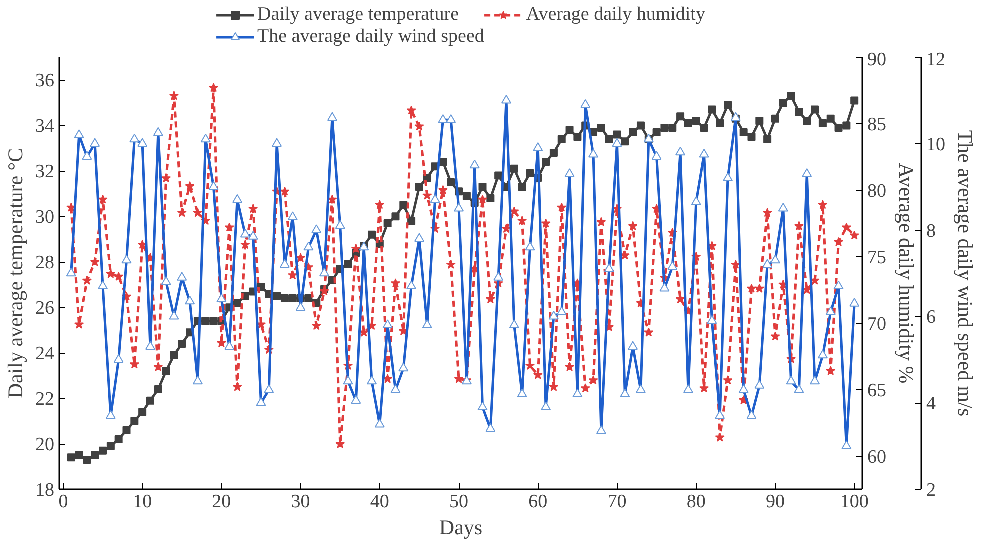 The width and height of the screenshot is (989, 550). Describe the element at coordinates (300, 502) in the screenshot. I see `x-tick-label: 30` at that location.